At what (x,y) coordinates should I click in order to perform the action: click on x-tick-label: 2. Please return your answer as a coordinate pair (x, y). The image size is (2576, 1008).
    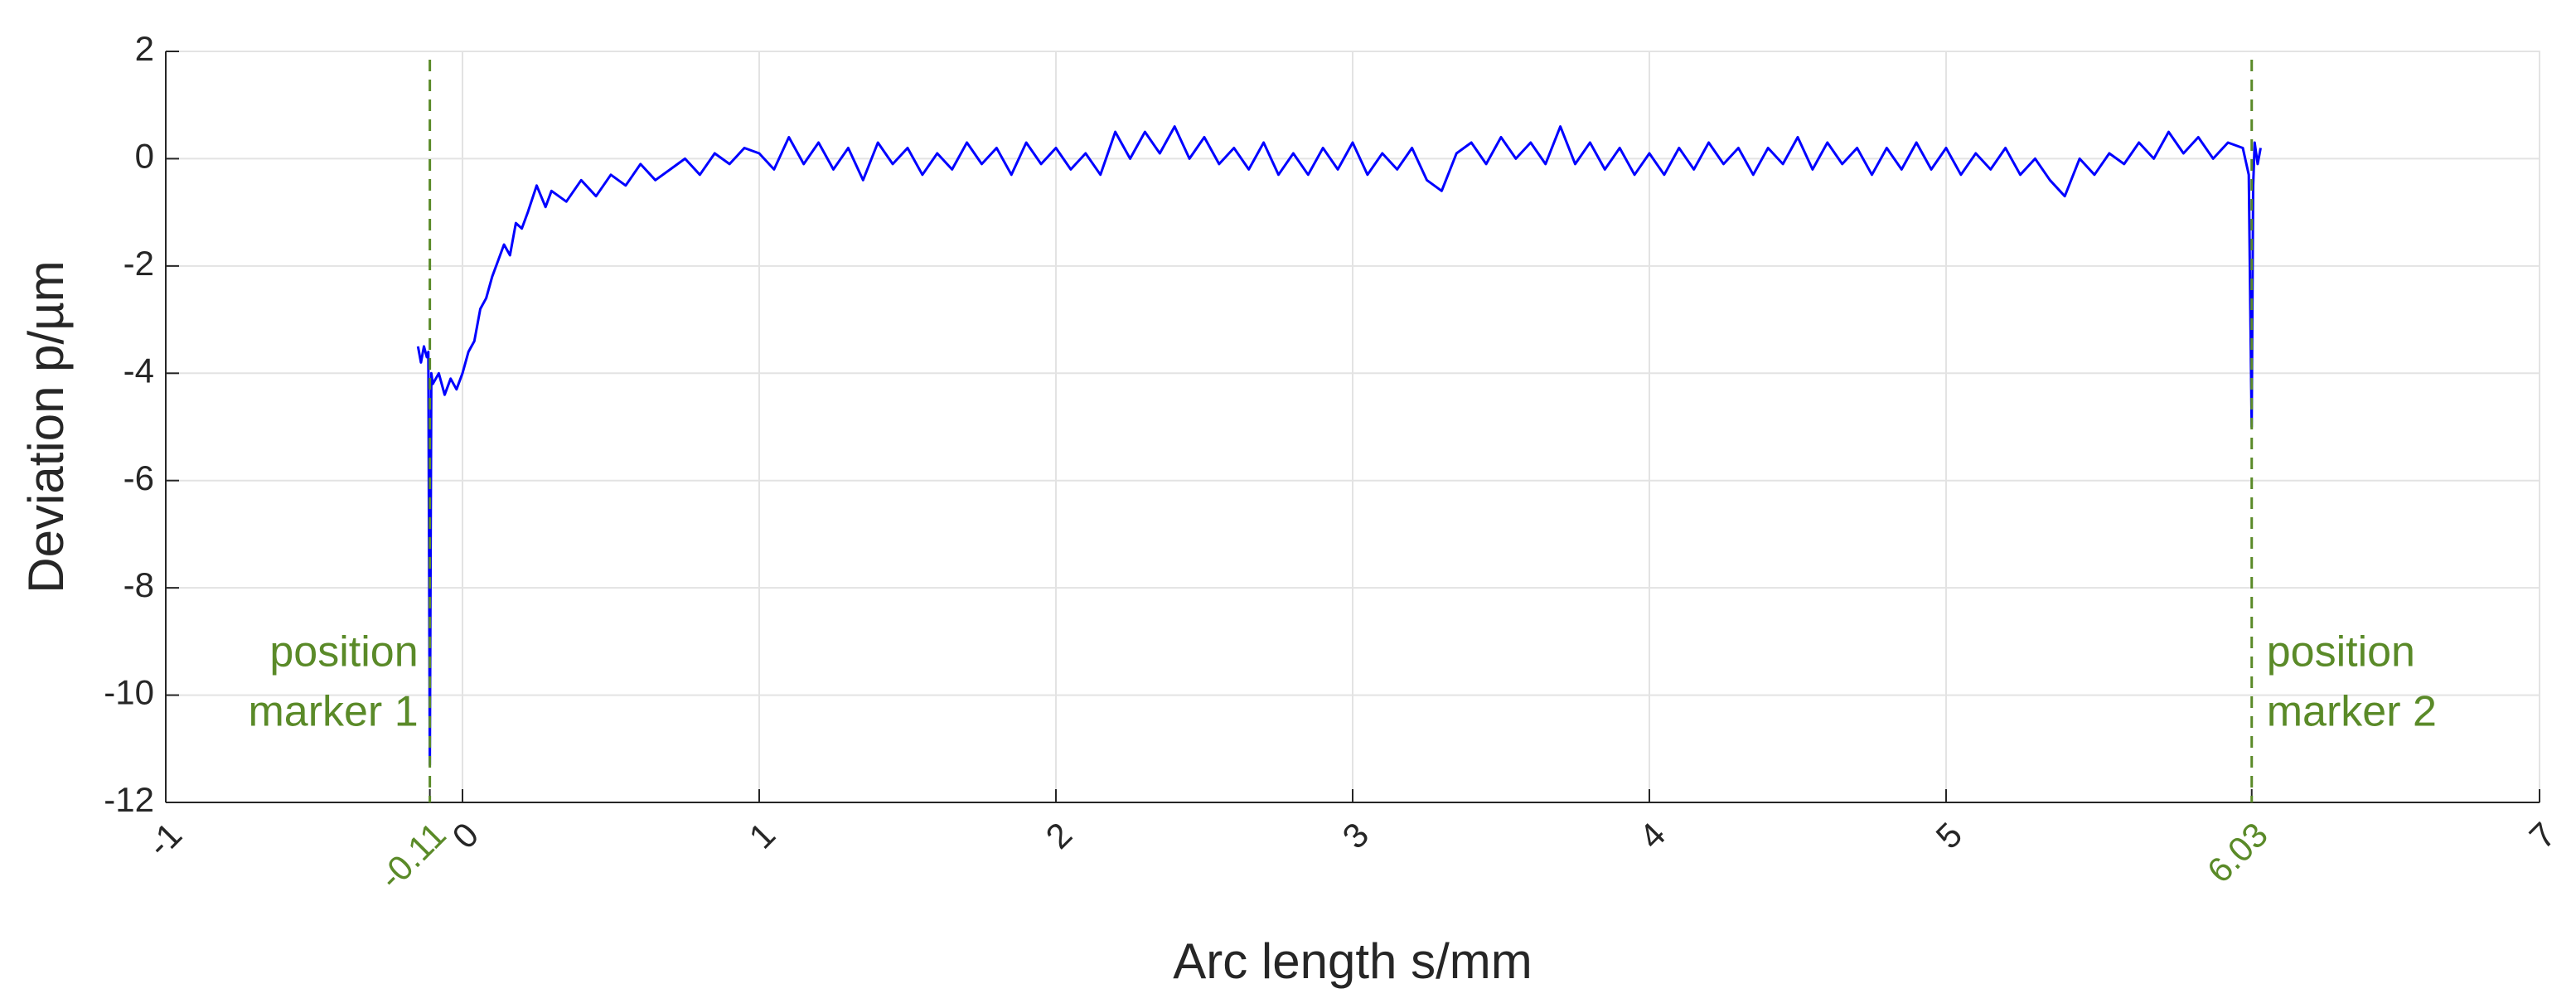
    Looking at the image, I should click on (1058, 835).